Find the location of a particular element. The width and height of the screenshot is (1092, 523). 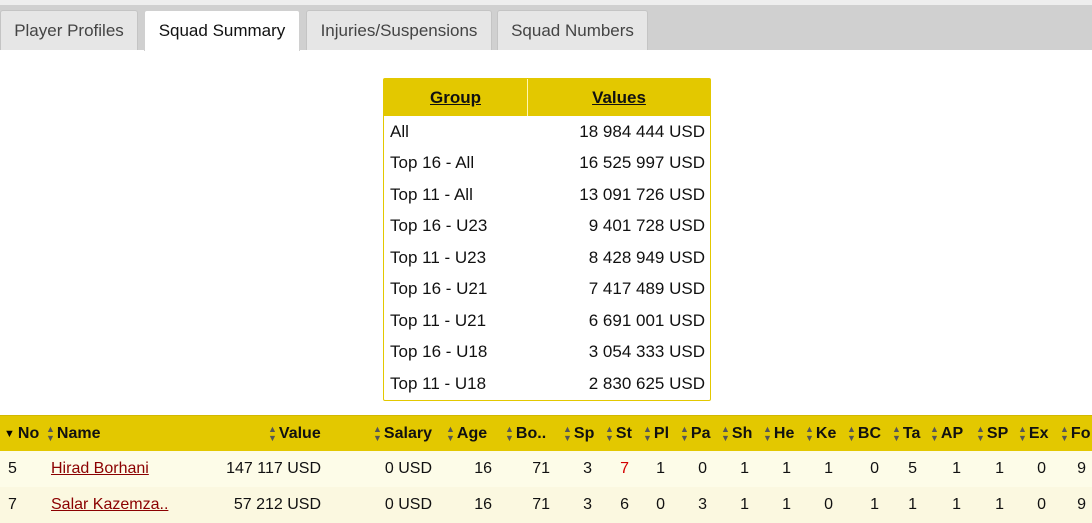

col-header-value: ▲ ▼ Value is located at coordinates (294, 434).